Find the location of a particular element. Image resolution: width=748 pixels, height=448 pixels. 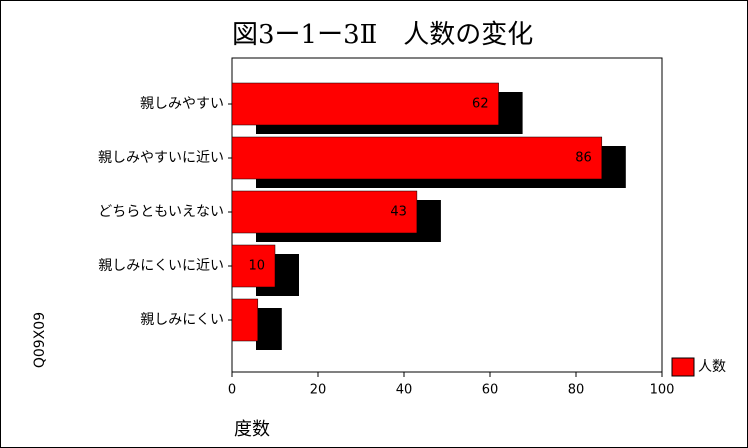

y-tick-label: 親しみやすい is located at coordinates (182, 104).